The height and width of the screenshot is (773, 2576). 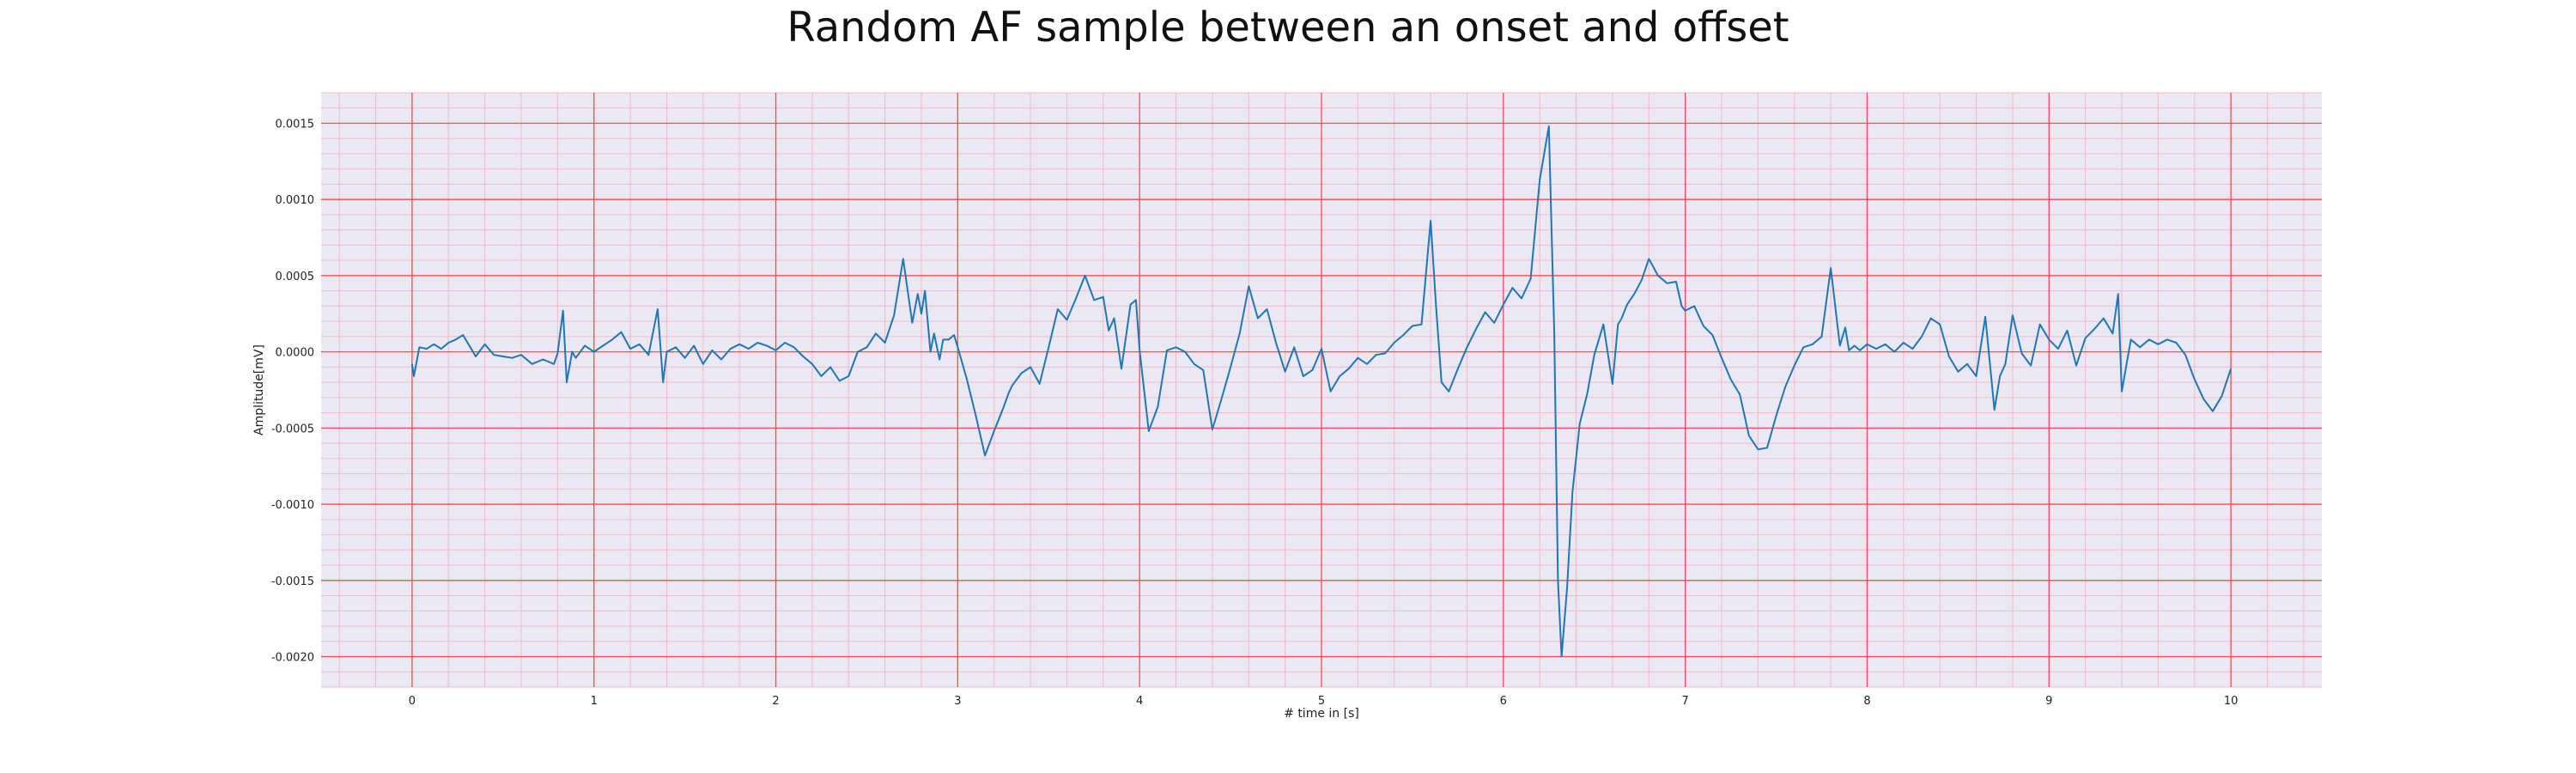 I want to click on x-tick-label: 3, so click(x=958, y=701).